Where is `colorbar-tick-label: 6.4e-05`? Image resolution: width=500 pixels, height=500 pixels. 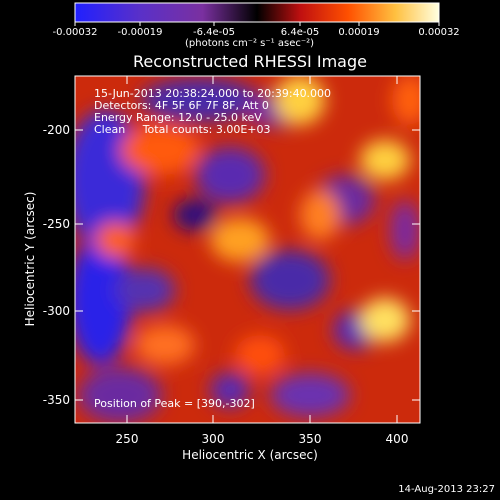 colorbar-tick-label: 6.4e-05 is located at coordinates (300, 32).